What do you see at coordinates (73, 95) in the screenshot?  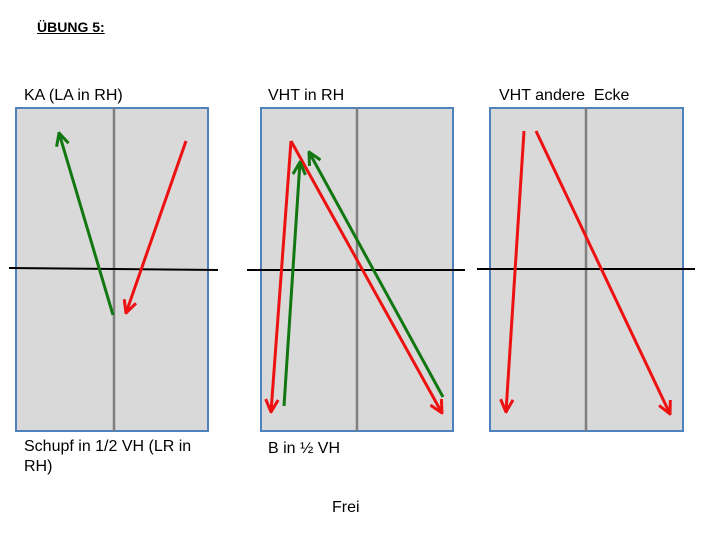 I see `panel-label: KA (LA in RH)` at bounding box center [73, 95].